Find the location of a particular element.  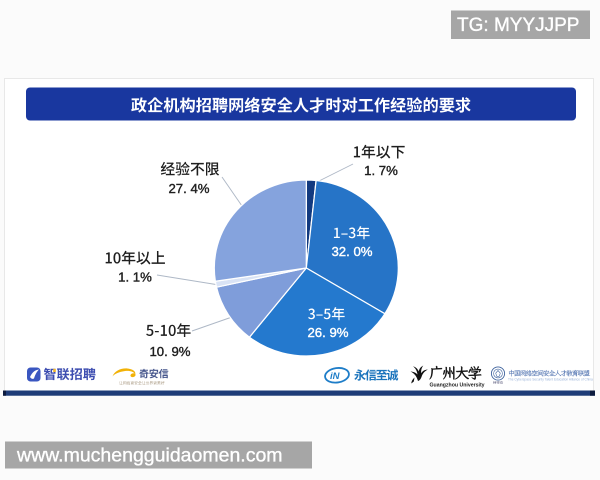

svg-text: TG: MYYJJPP is located at coordinates (518, 25).